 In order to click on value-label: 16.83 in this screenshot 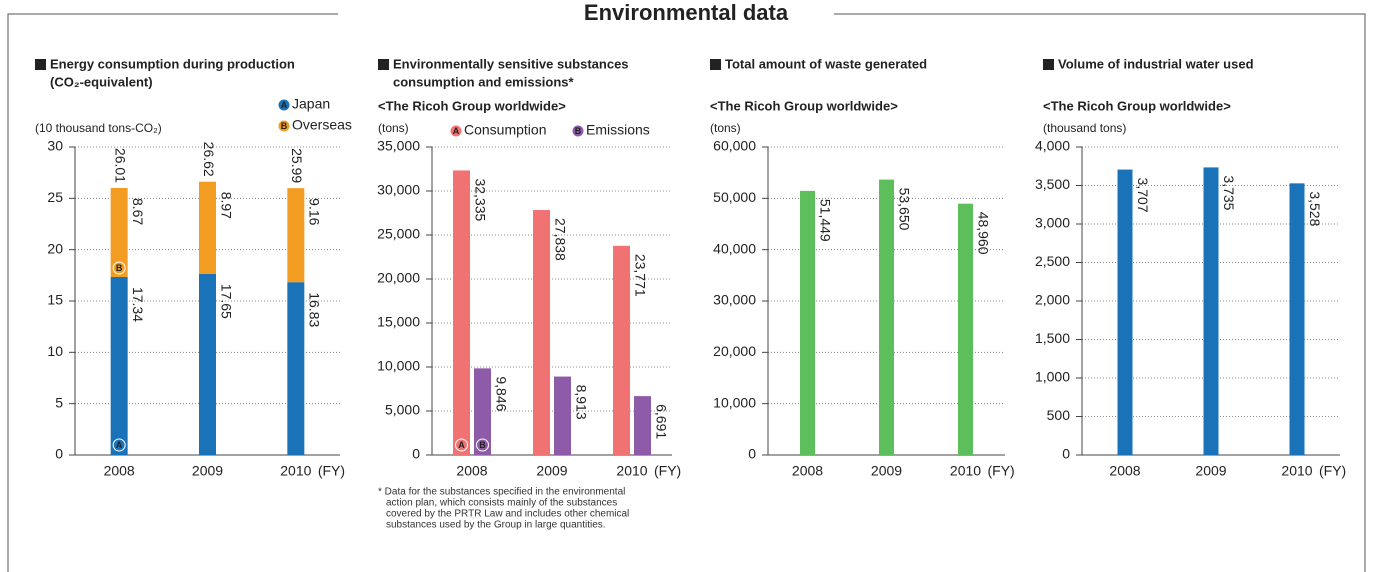, I will do `click(315, 309)`.